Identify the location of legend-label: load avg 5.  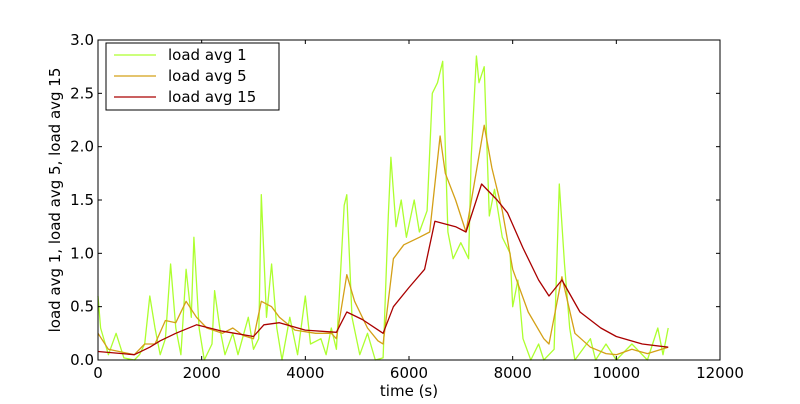
(207, 76).